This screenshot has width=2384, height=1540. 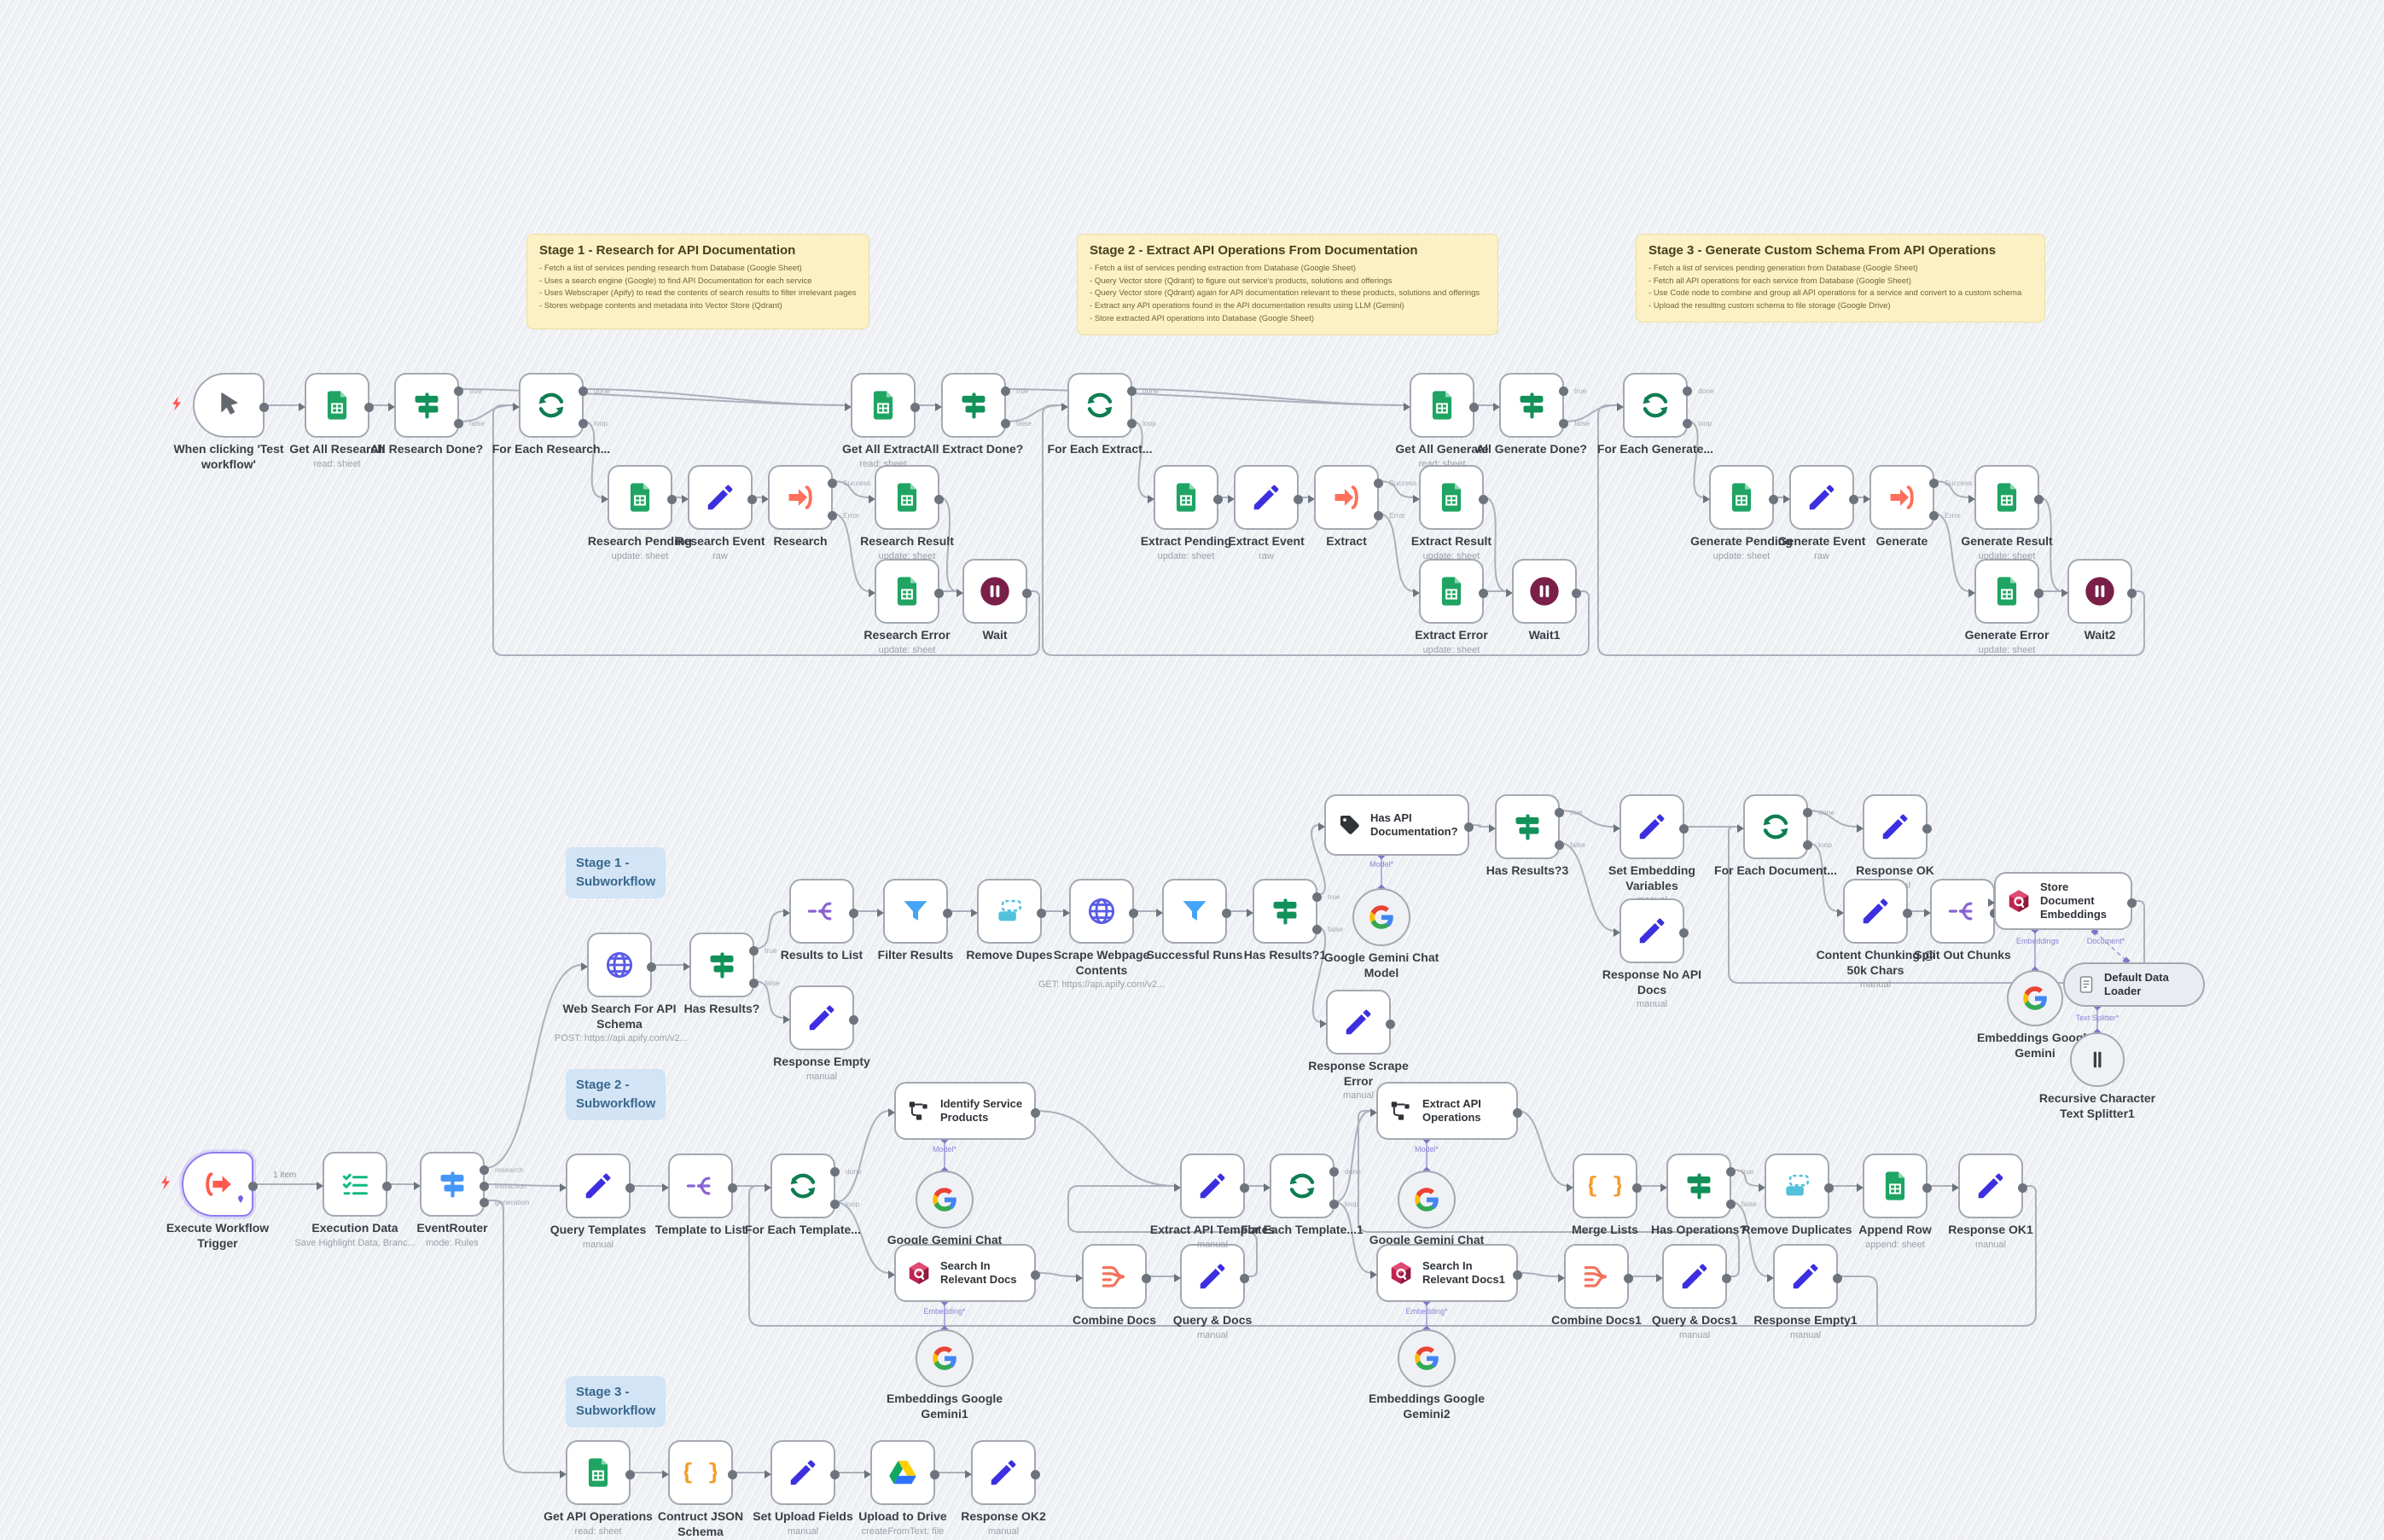 I want to click on node-s2v: Append Row append: sheet, so click(x=1895, y=1202).